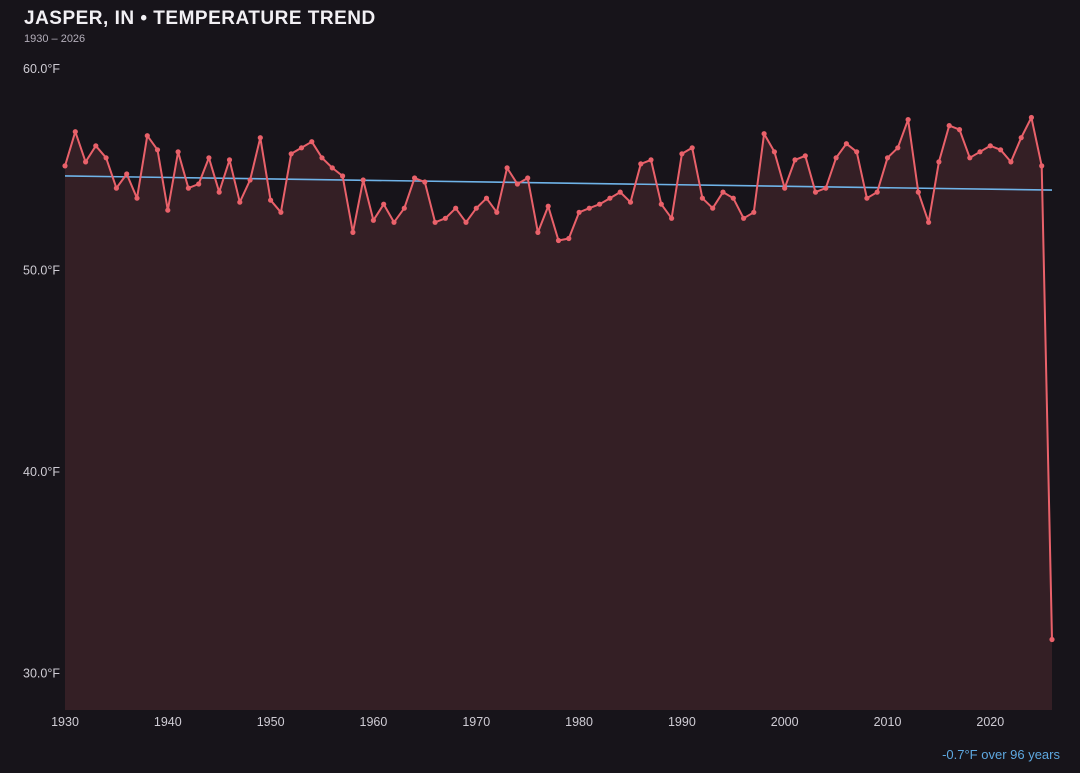 The image size is (1080, 773). I want to click on x-axis-tick-label: 2000, so click(785, 722).